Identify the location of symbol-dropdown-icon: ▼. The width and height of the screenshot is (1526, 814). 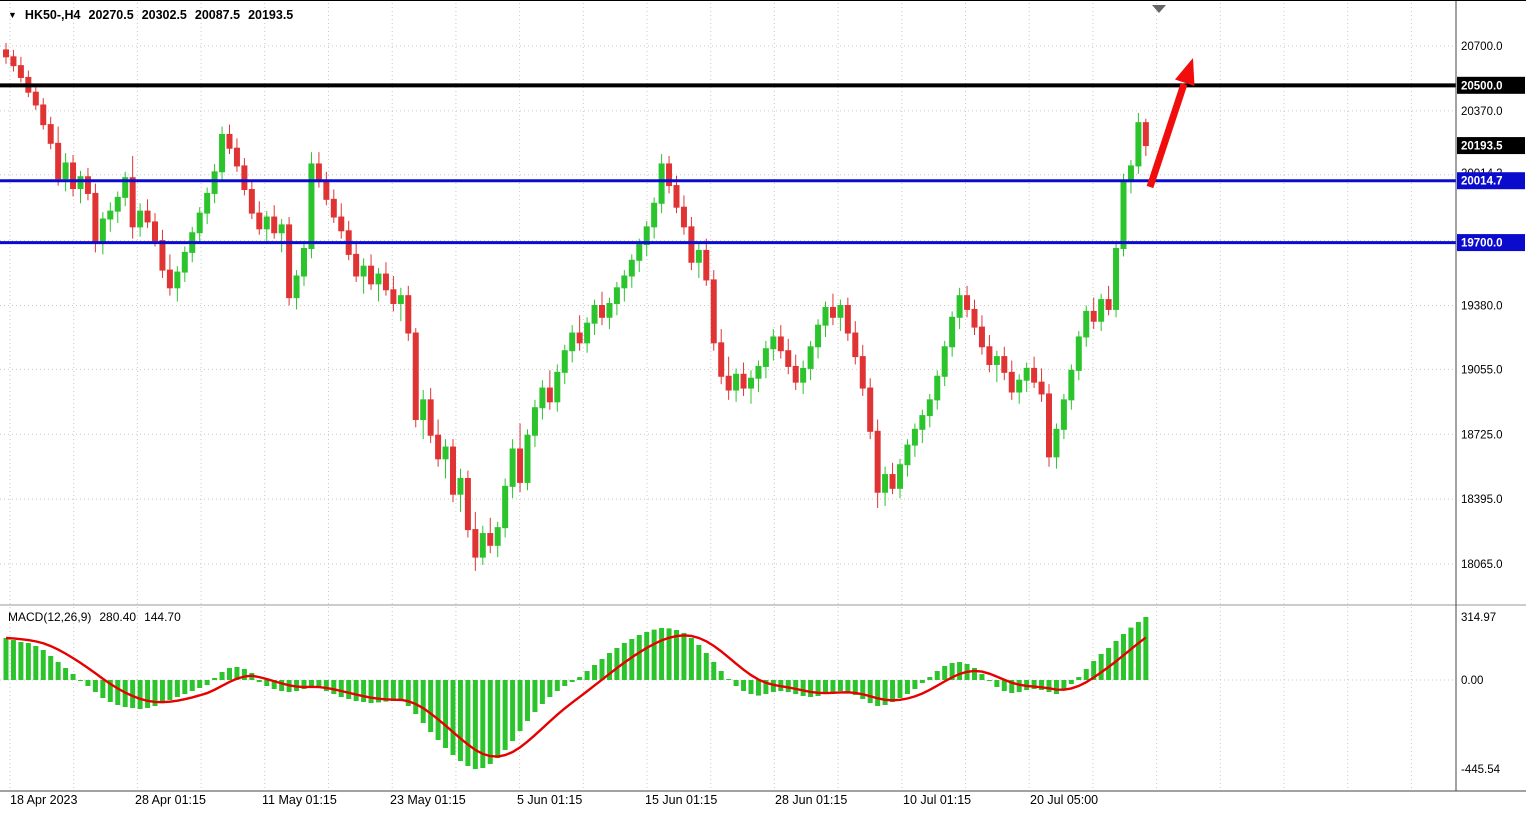
(12, 14).